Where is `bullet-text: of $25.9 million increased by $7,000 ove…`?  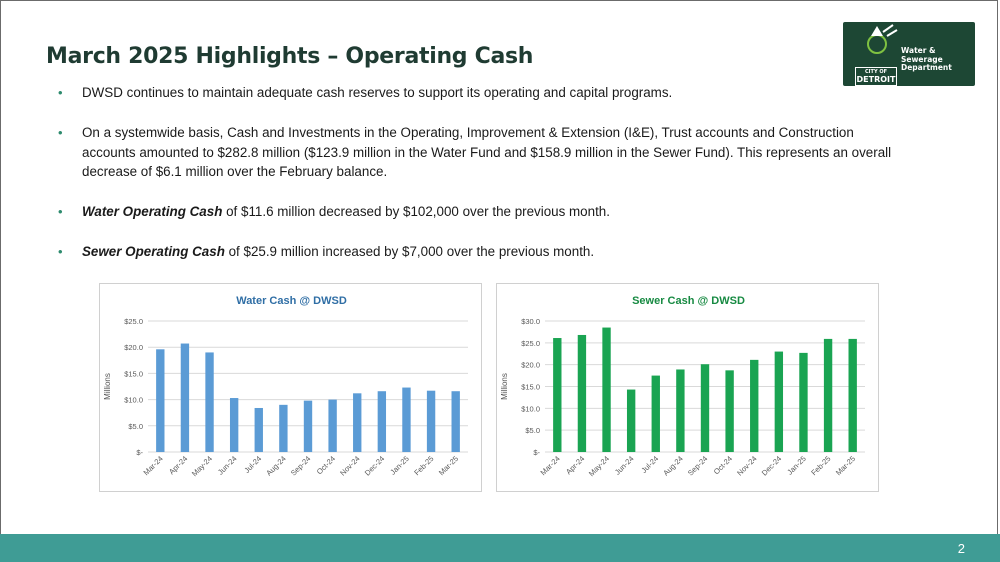 bullet-text: of $25.9 million increased by $7,000 ove… is located at coordinates (409, 251).